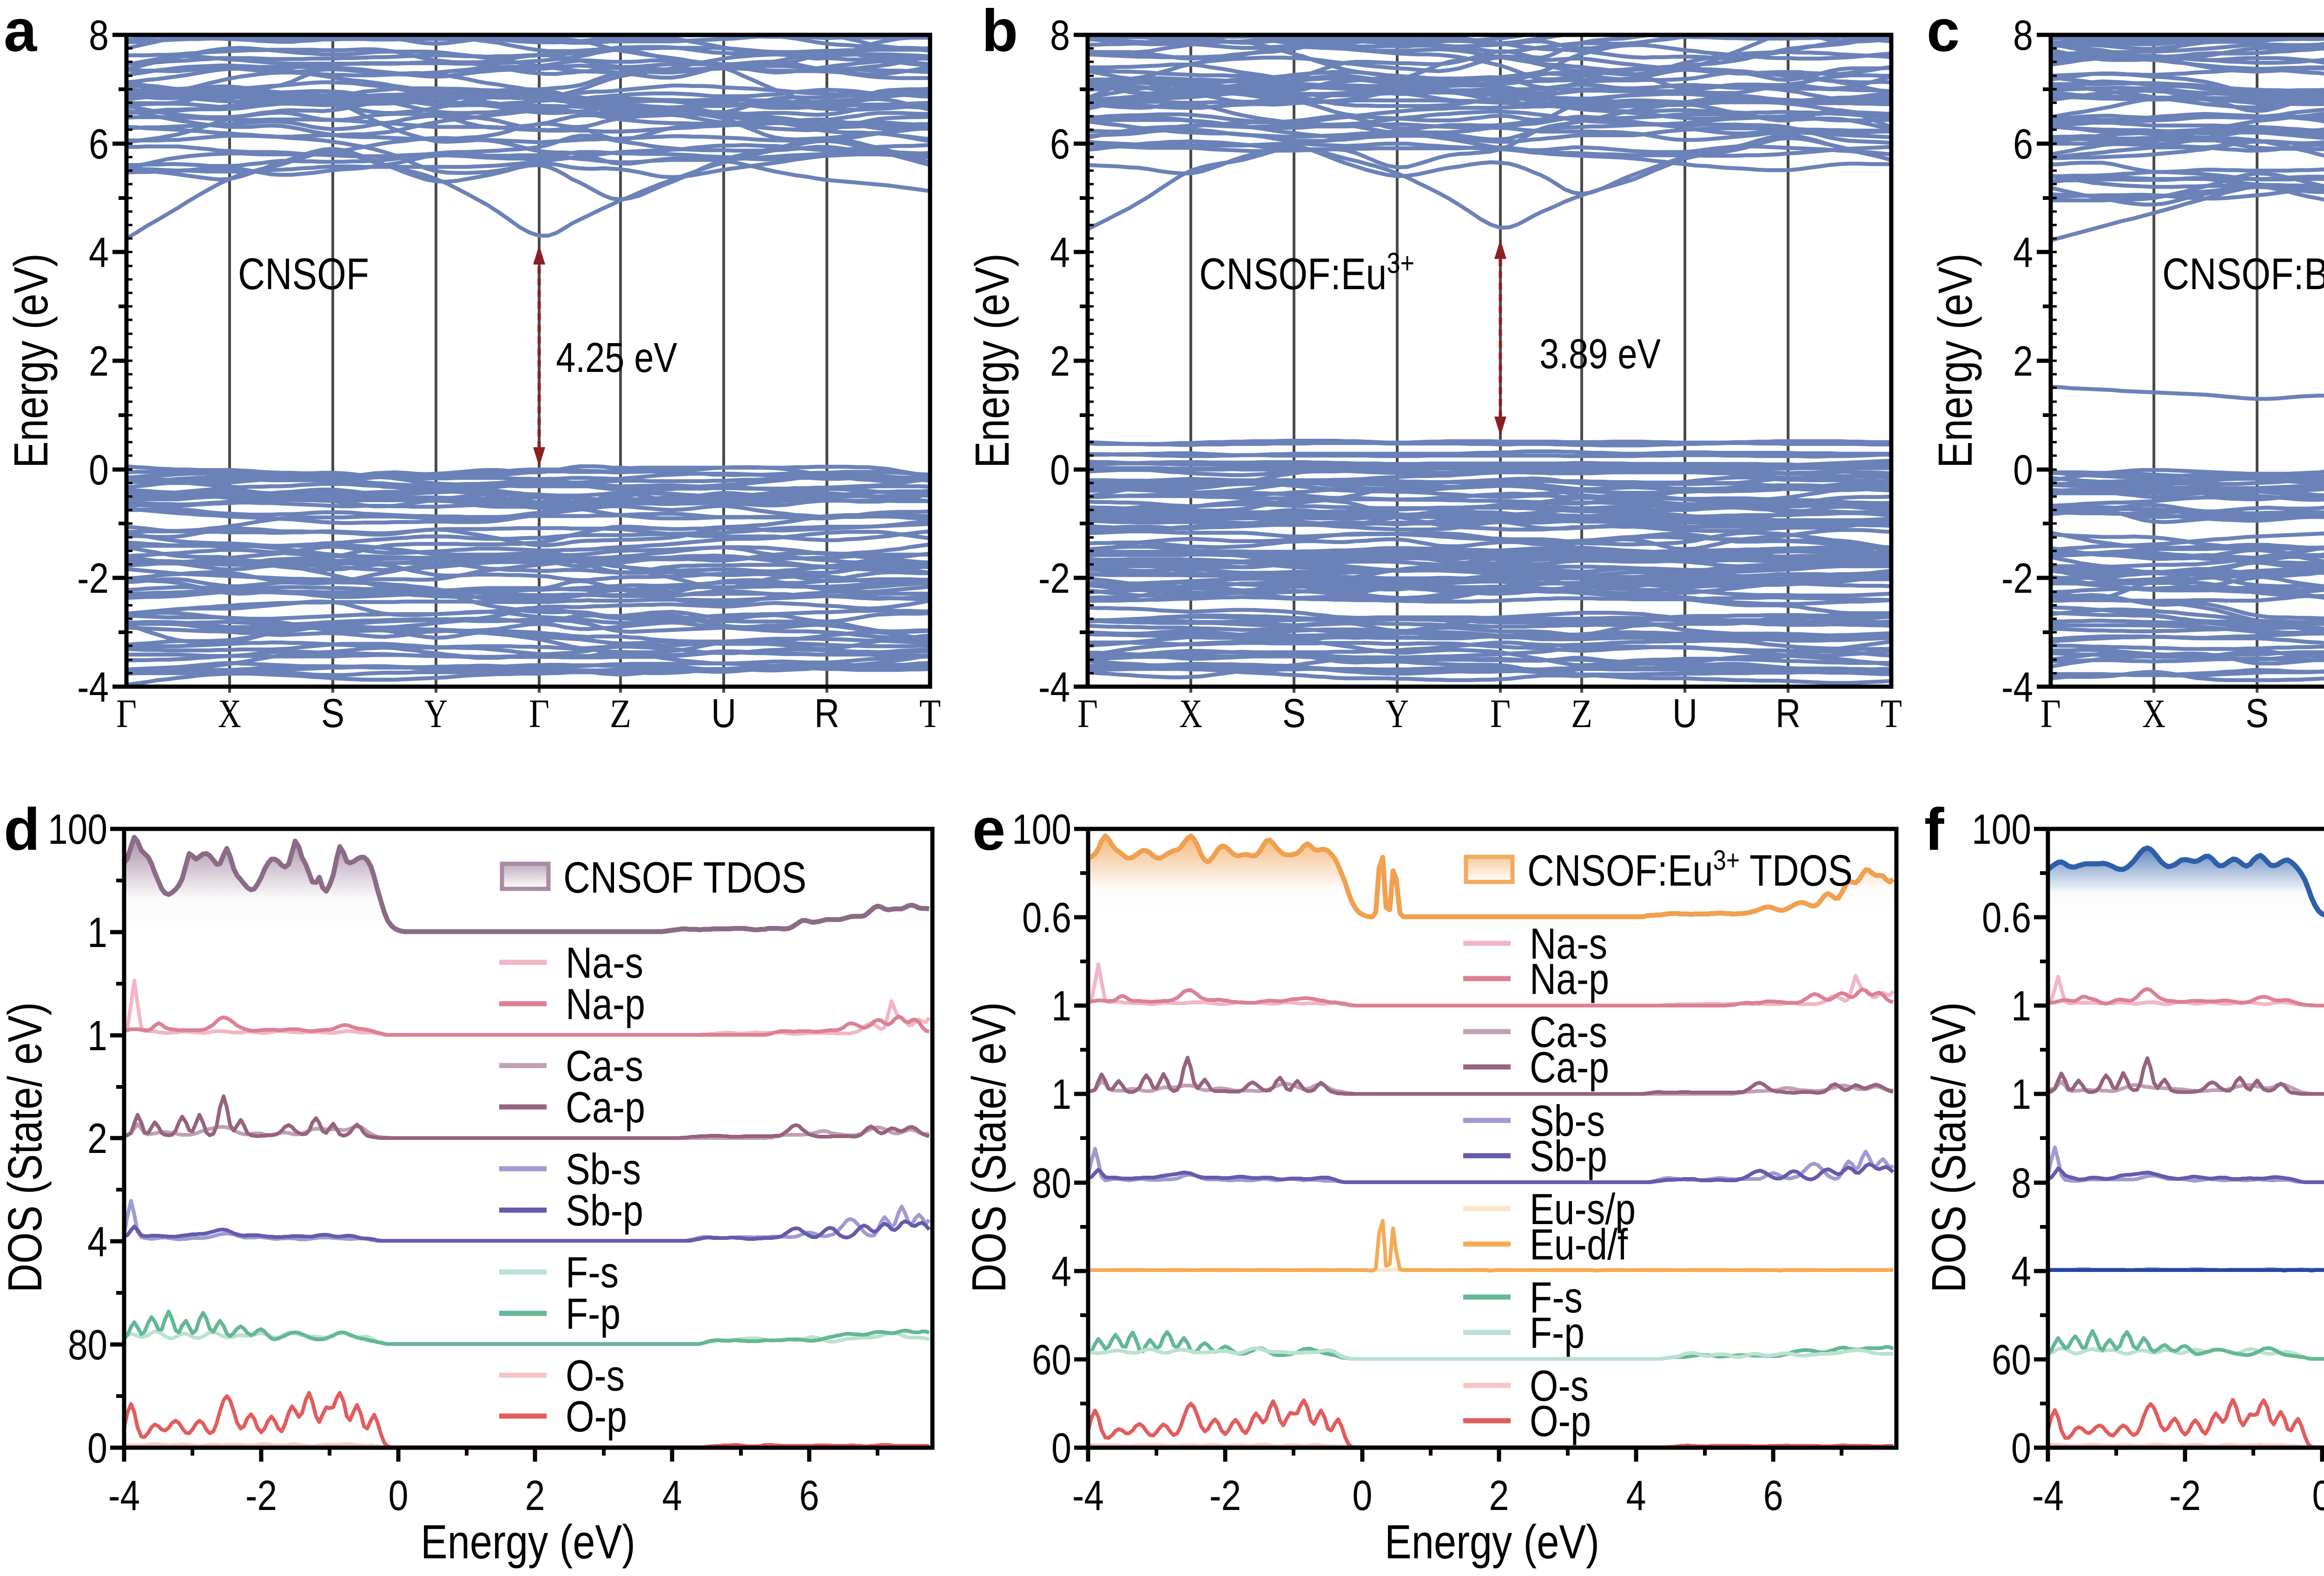  Describe the element at coordinates (2243, 273) in the screenshot. I see `svg-text: CNSOF:Bi3+` at that location.